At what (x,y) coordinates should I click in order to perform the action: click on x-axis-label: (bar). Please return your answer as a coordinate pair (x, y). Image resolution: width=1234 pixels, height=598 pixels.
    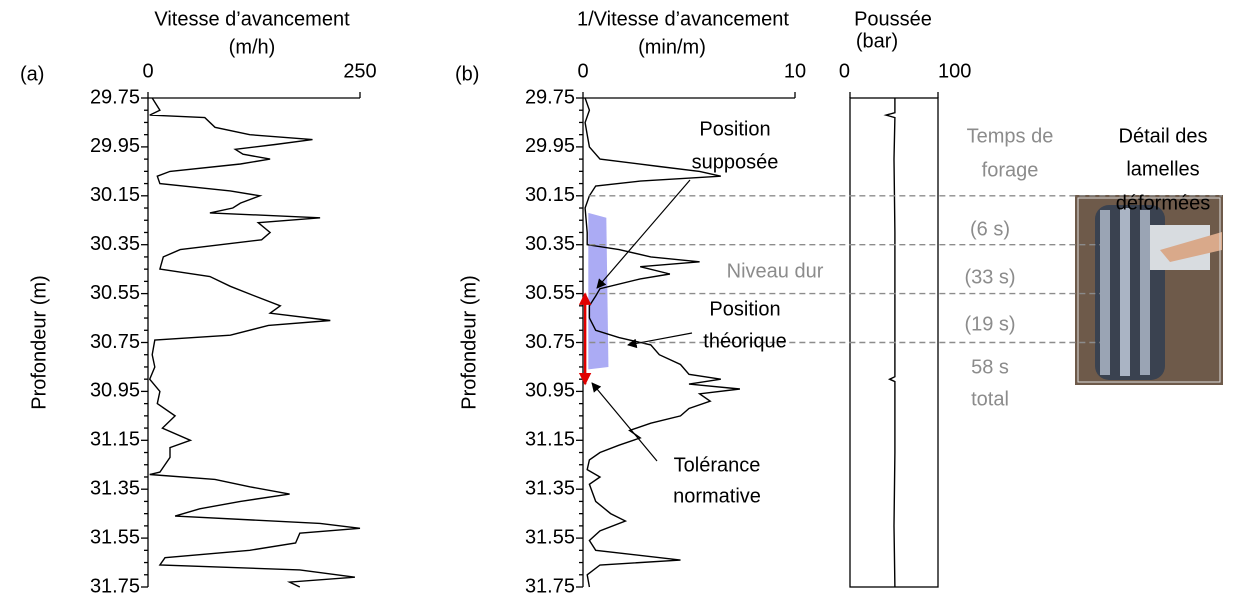
    Looking at the image, I should click on (877, 41).